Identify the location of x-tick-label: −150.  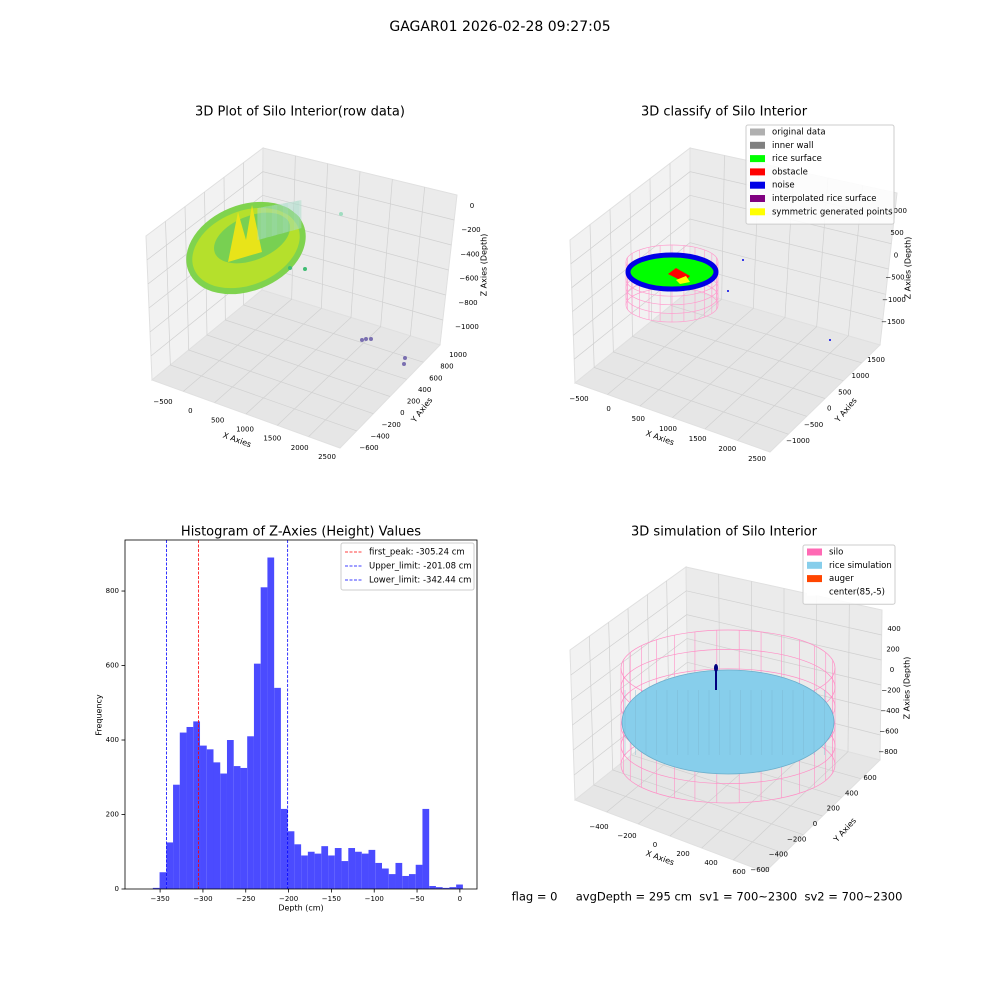
(331, 899).